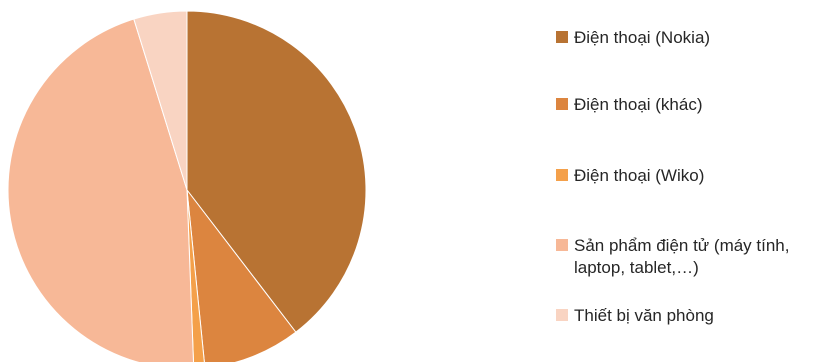 The height and width of the screenshot is (362, 840). What do you see at coordinates (639, 175) in the screenshot?
I see `legend-label: Điện thoại (Wiko)` at bounding box center [639, 175].